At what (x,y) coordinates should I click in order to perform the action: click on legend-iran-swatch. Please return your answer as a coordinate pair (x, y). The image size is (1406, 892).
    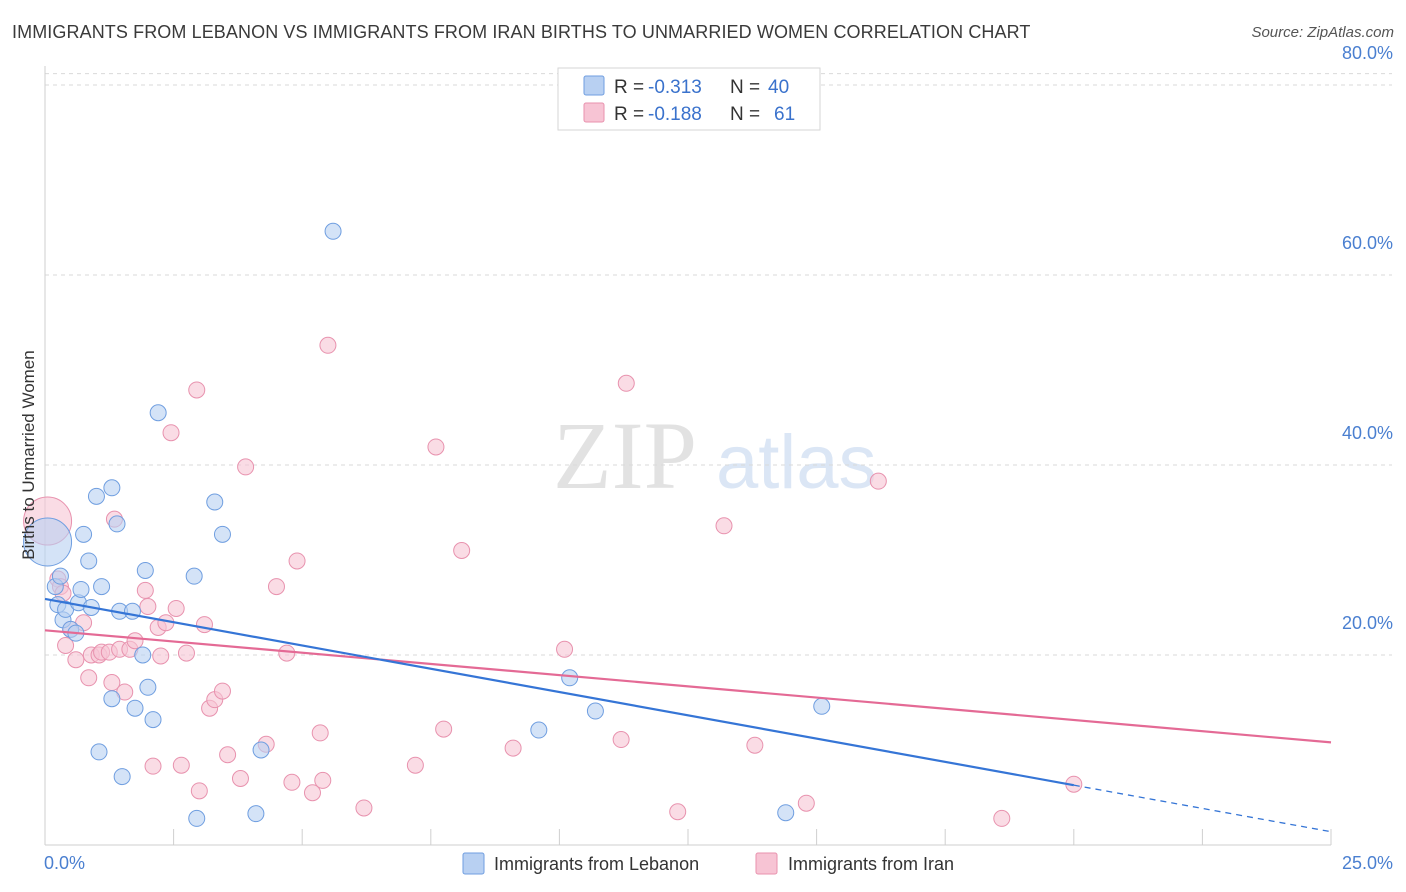
    Looking at the image, I should click on (766, 863).